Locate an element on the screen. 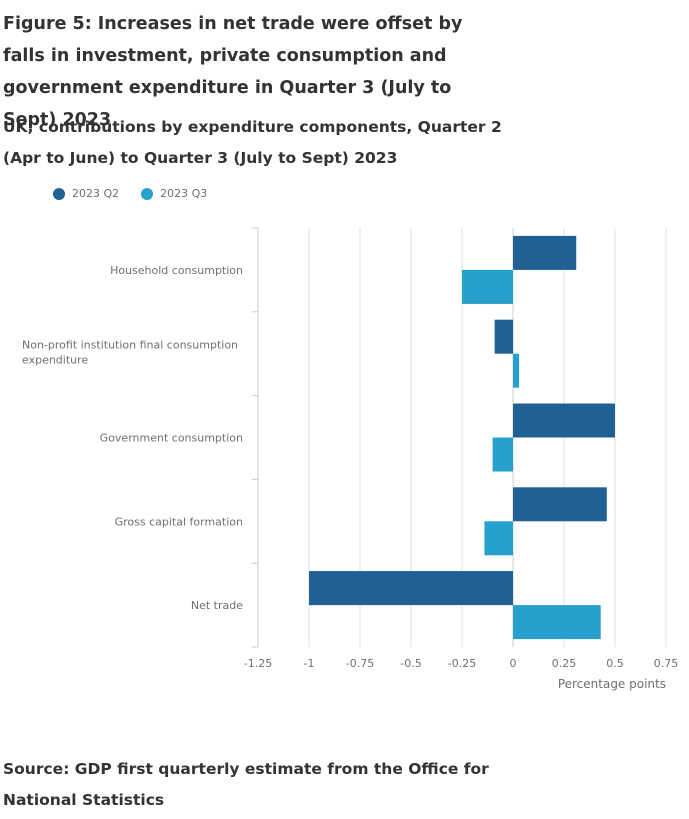  legend-label-q3: 2023 Q3 is located at coordinates (184, 193).